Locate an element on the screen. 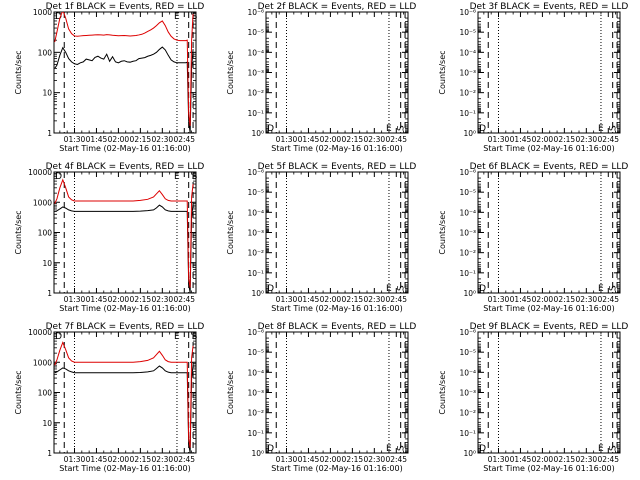 This screenshot has width=640, height=480. panel-title: Det 8f BLACK = Events, RED = LLD is located at coordinates (337, 327).